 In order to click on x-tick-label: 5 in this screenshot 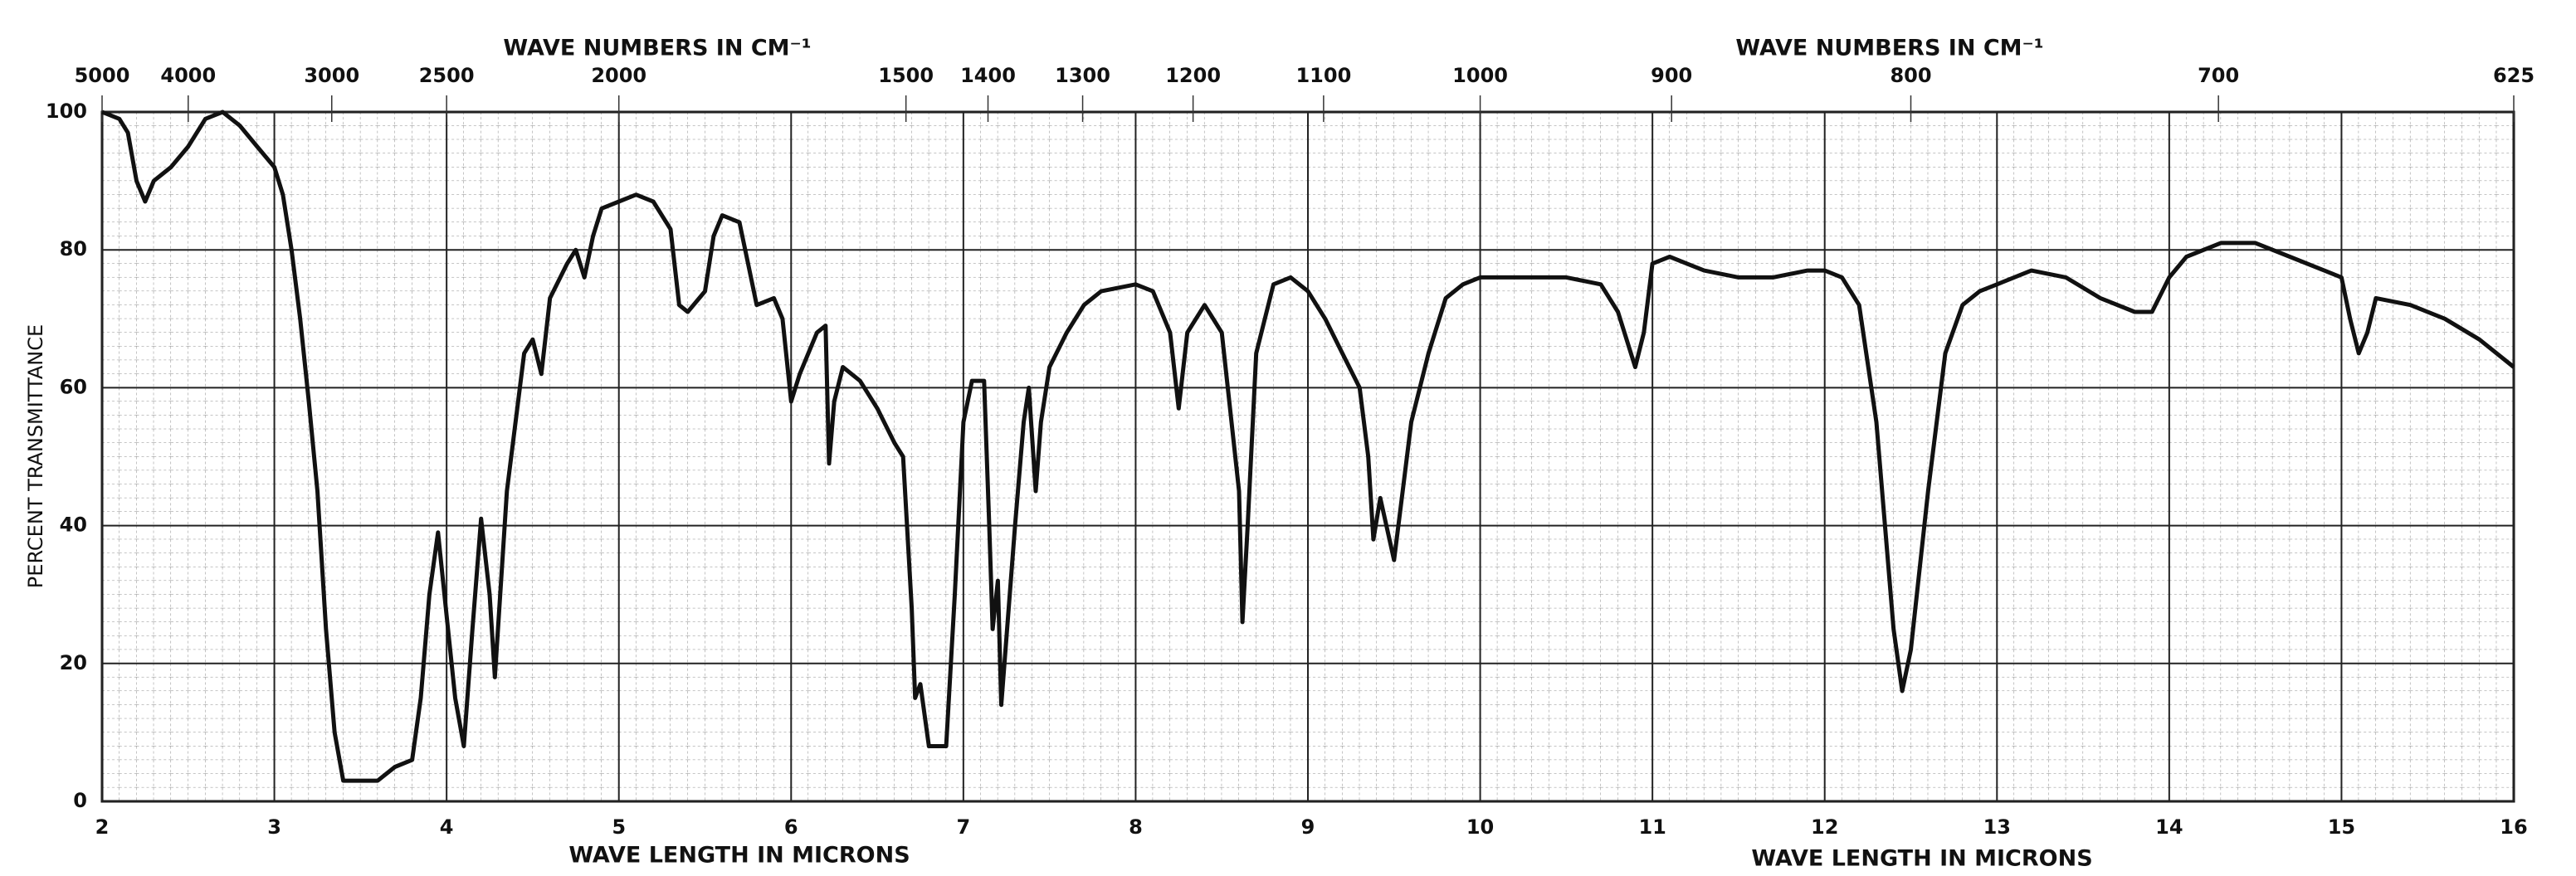, I will do `click(619, 827)`.